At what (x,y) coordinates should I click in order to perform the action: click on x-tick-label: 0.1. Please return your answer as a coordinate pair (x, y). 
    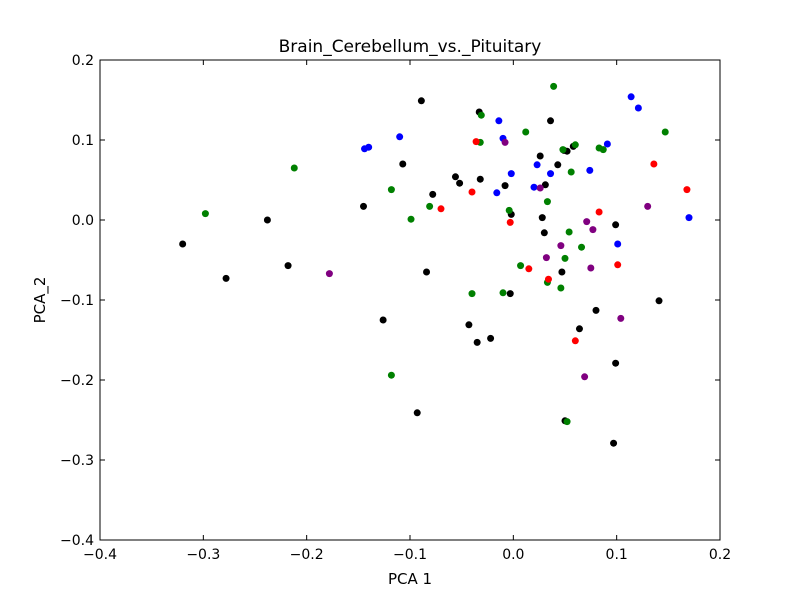
    Looking at the image, I should click on (617, 555).